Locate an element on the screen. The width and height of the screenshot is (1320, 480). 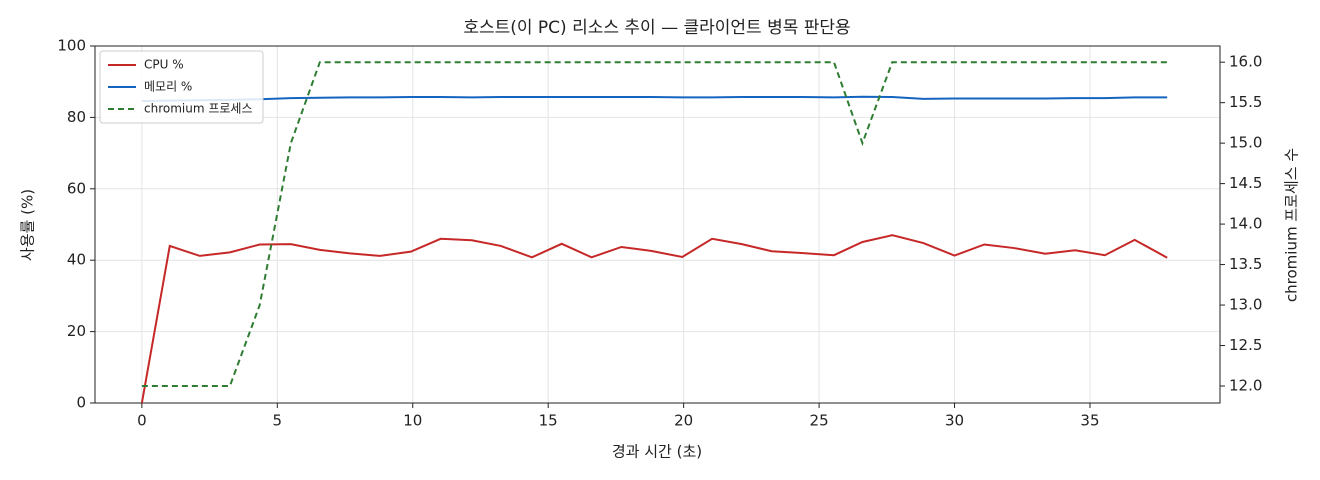
x-tick-label: 20 is located at coordinates (683, 421).